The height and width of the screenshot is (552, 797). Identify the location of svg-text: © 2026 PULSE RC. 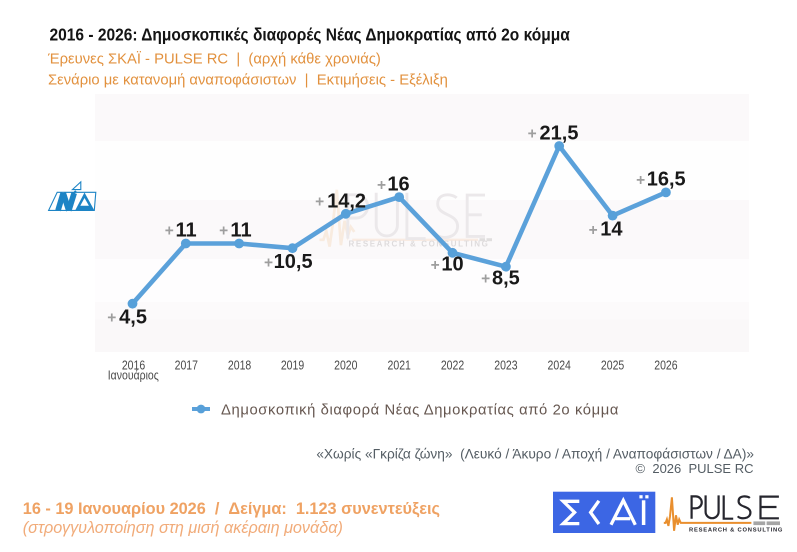
(695, 468).